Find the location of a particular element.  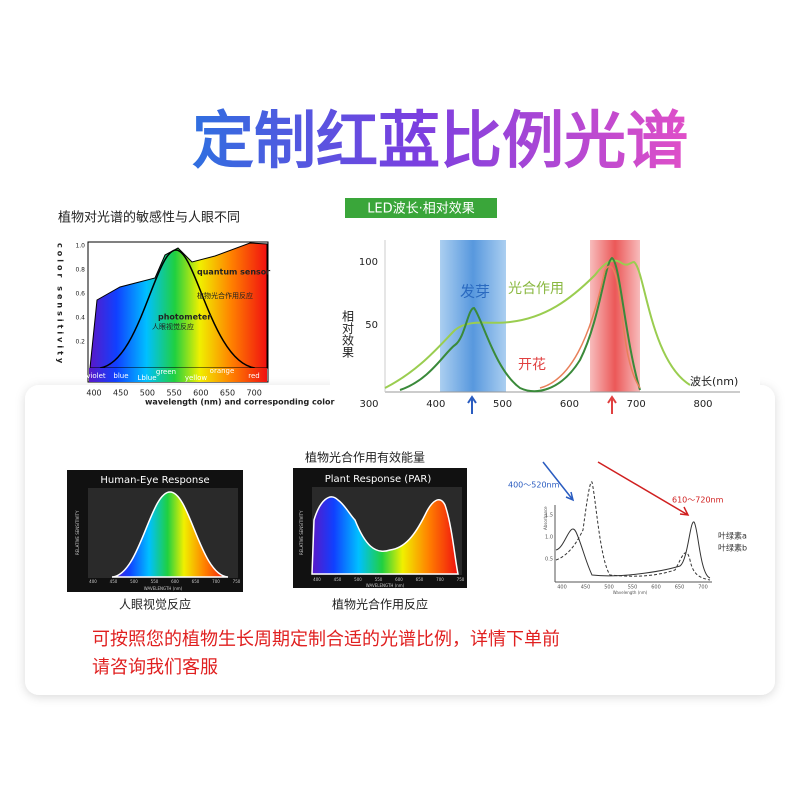

title: 定制红蓝比例光谱 is located at coordinates (440, 140).